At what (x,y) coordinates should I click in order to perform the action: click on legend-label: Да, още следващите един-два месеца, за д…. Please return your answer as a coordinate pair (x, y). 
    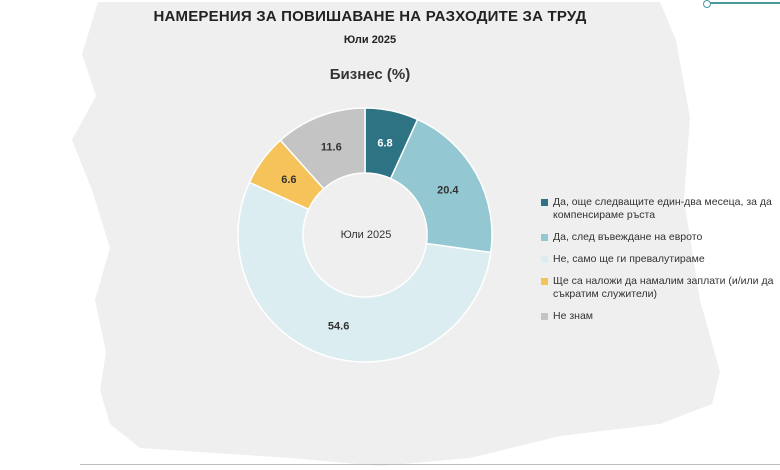
    Looking at the image, I should click on (662, 208).